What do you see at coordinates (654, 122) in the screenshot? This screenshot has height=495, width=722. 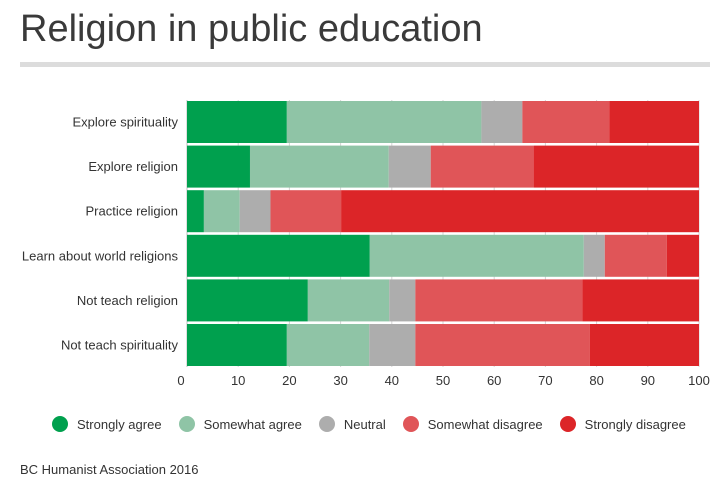 I see `bar-explore-spirituality-strongly-disagree` at bounding box center [654, 122].